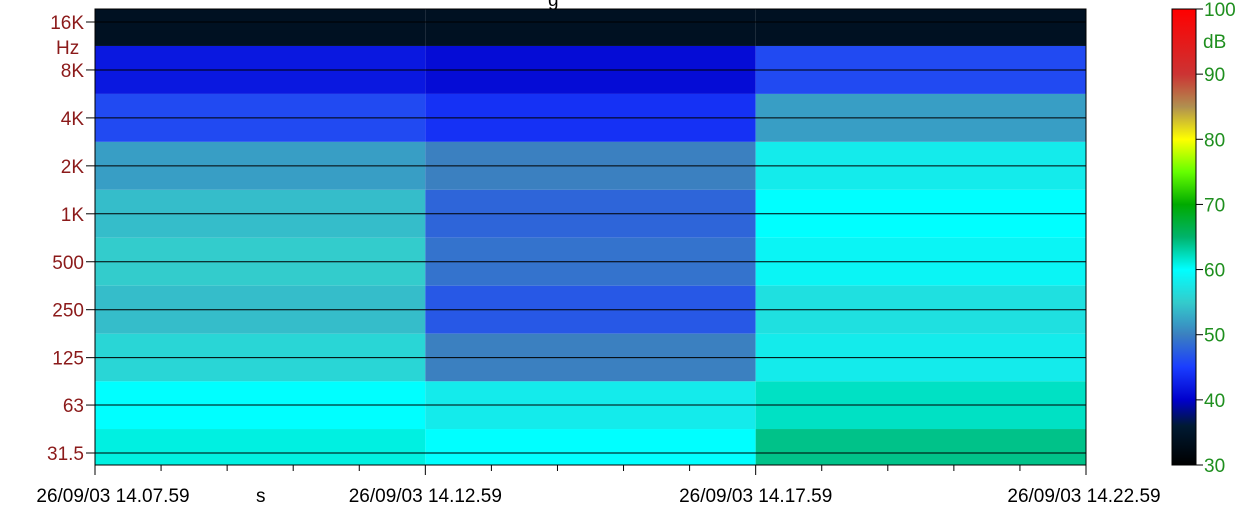 The image size is (1244, 511). I want to click on y-tick-label: 1K, so click(73, 215).